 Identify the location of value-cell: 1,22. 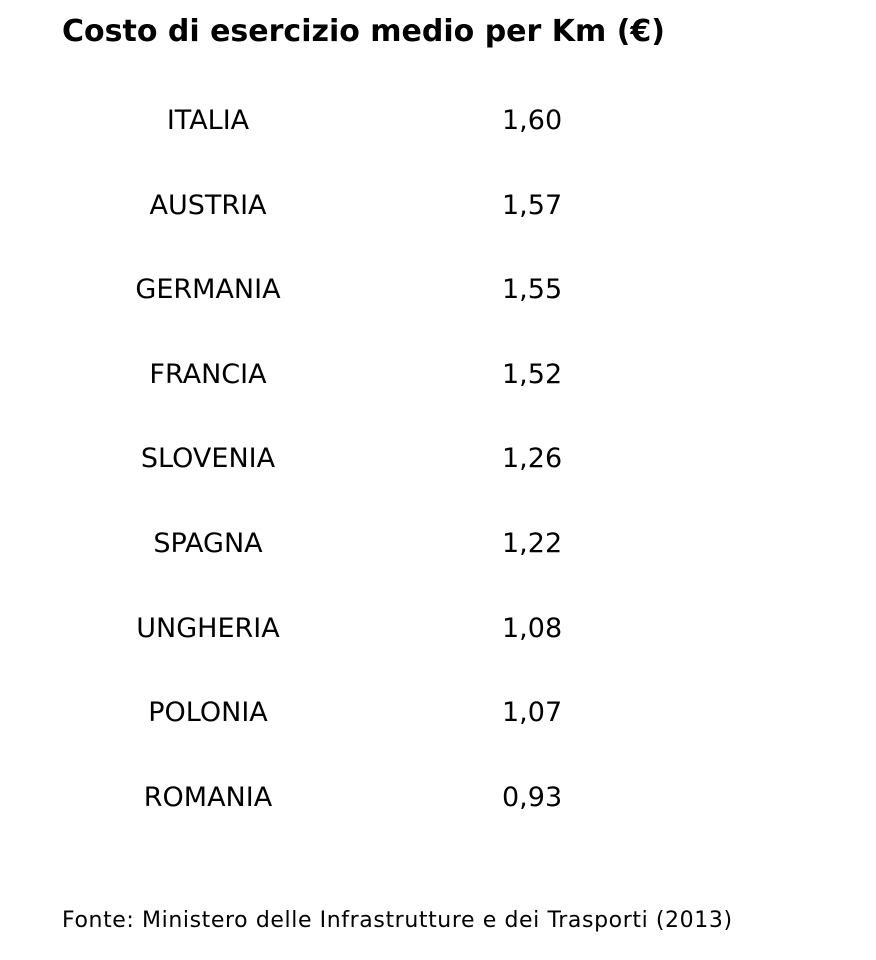
(532, 543).